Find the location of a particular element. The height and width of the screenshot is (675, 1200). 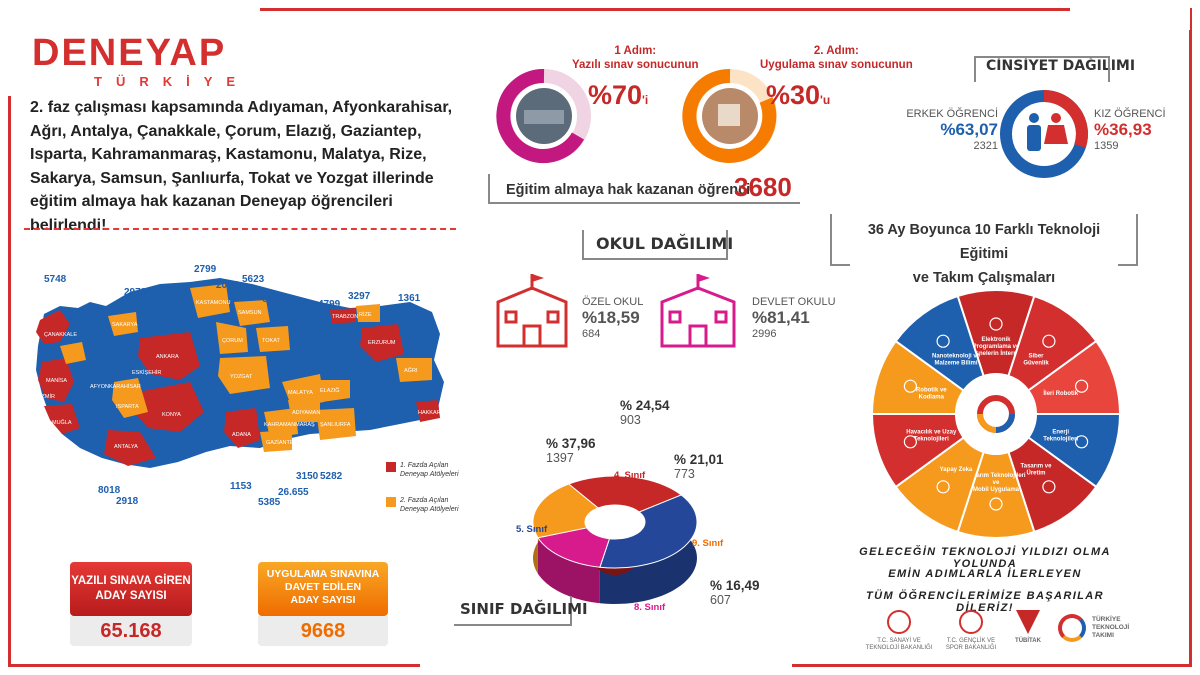

ministry-industry-icon is located at coordinates (899, 622).